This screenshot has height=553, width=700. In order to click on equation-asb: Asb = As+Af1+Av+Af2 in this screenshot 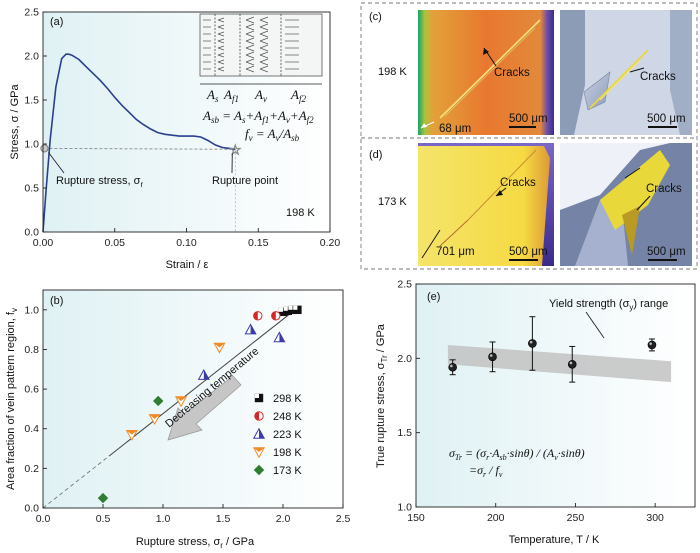, I will do `click(258, 116)`.